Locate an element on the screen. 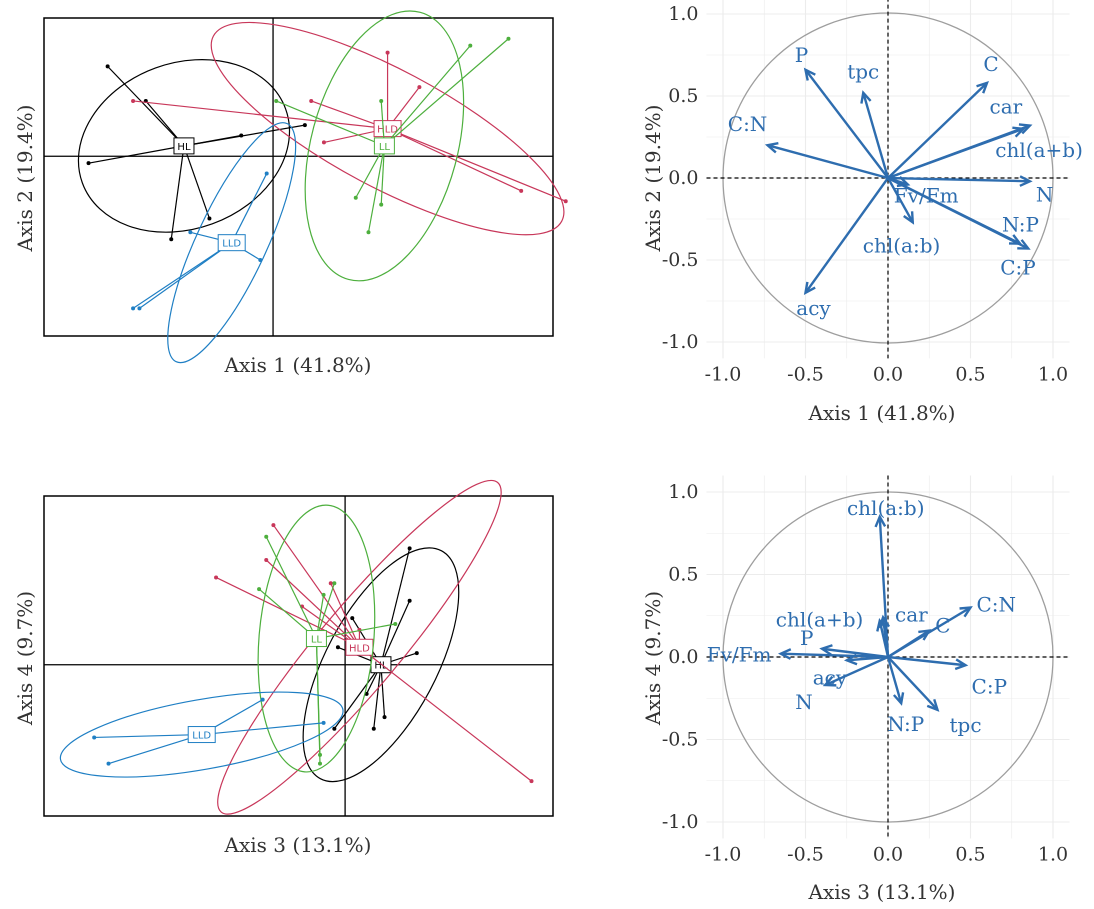  vector-c-n: C:N is located at coordinates (808, 146).